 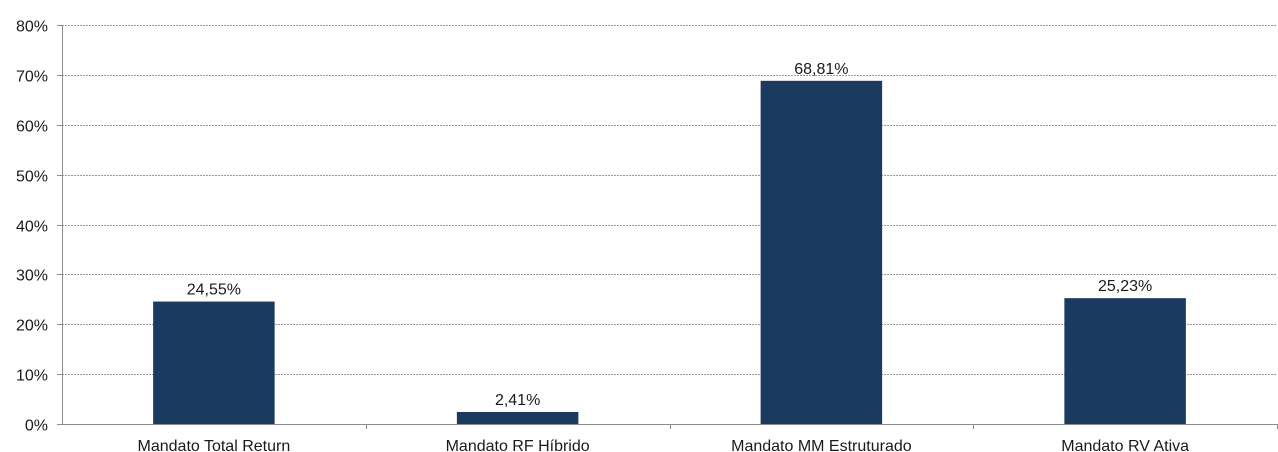 I want to click on bar-data-label: 68,81%, so click(x=821, y=69).